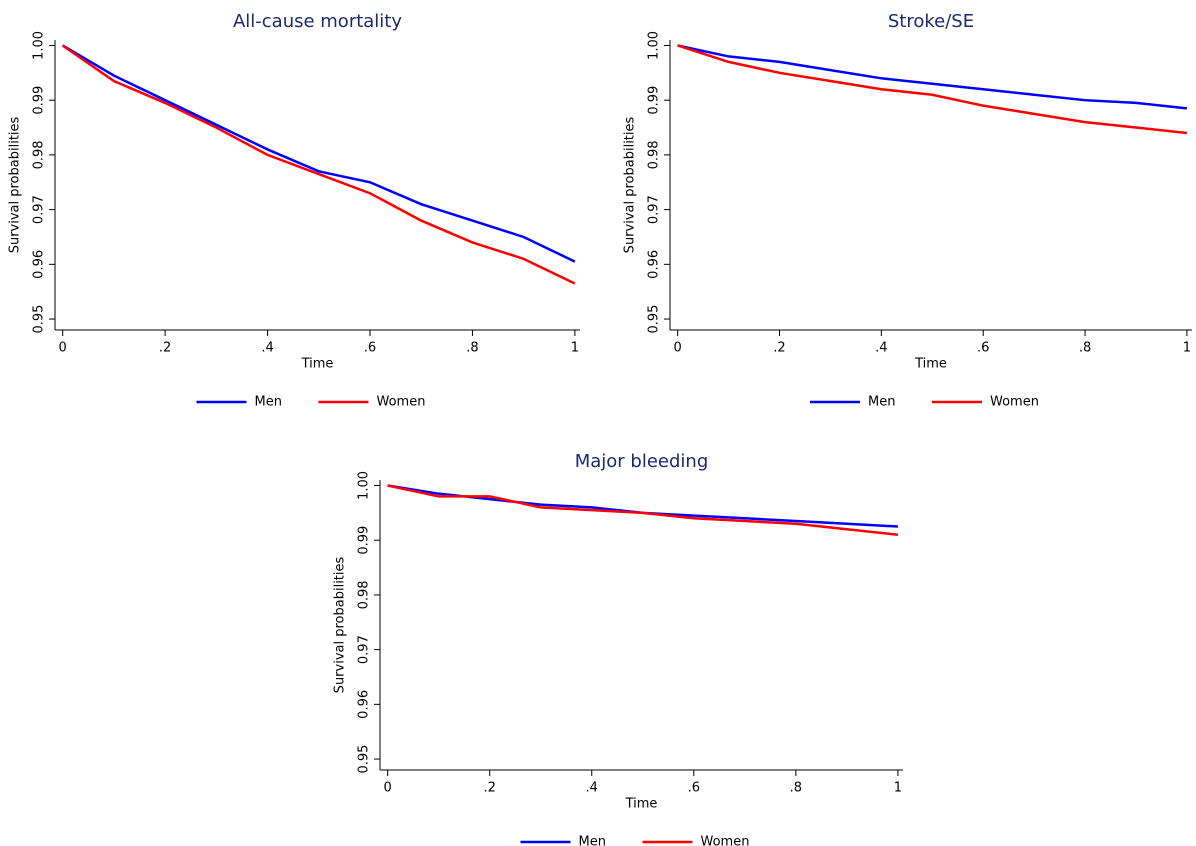  What do you see at coordinates (931, 21) in the screenshot?
I see `chart-title: Stroke/SE` at bounding box center [931, 21].